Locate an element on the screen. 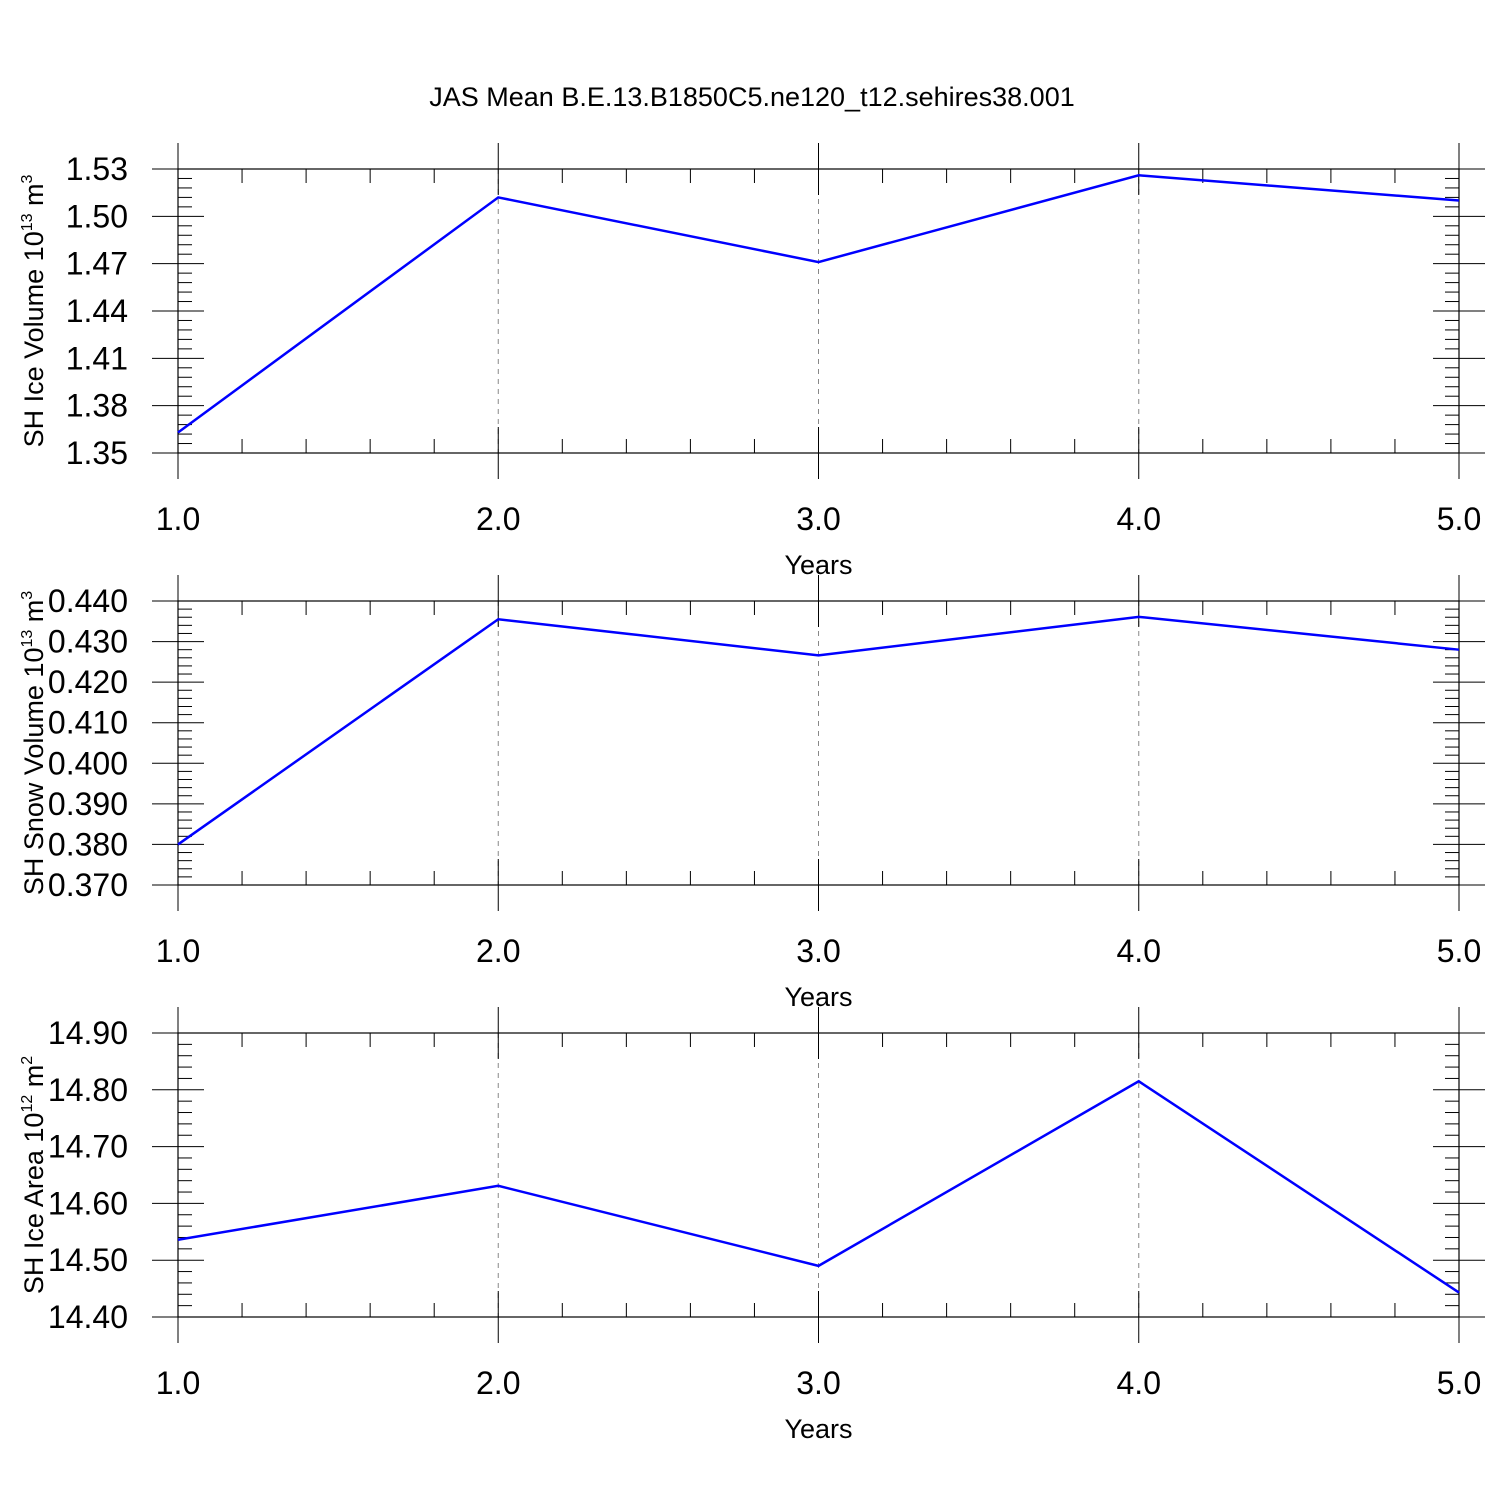 The height and width of the screenshot is (1500, 1500). y-axis-label: SH Snow Volume 1013 m3 is located at coordinates (34, 743).